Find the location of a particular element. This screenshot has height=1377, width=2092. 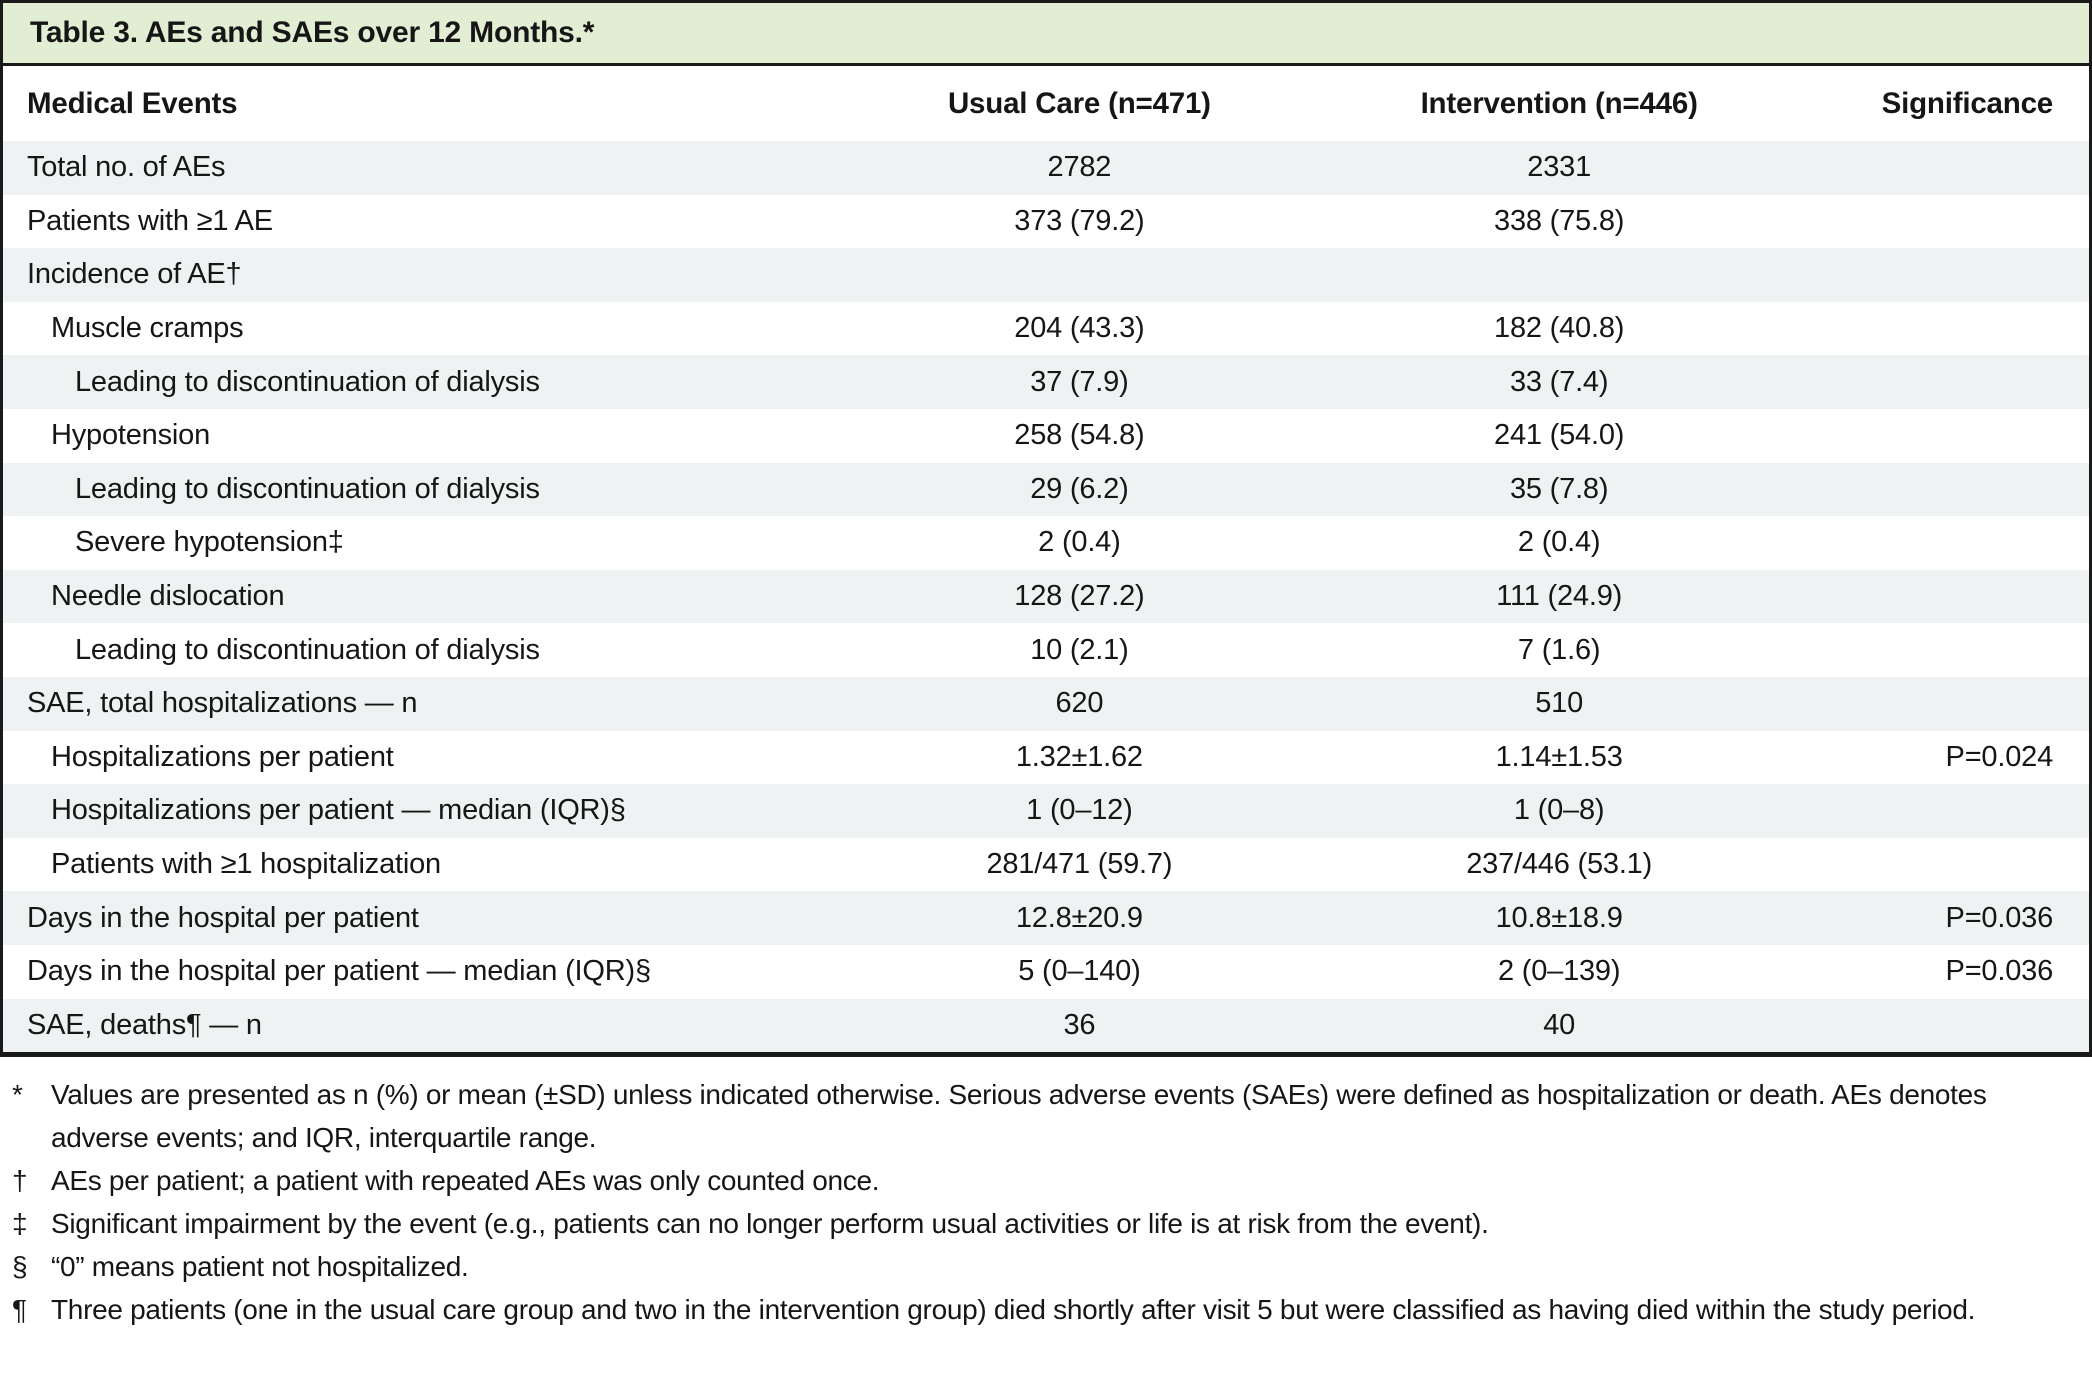

intervention-value: 33 (7.4) is located at coordinates (1559, 382).